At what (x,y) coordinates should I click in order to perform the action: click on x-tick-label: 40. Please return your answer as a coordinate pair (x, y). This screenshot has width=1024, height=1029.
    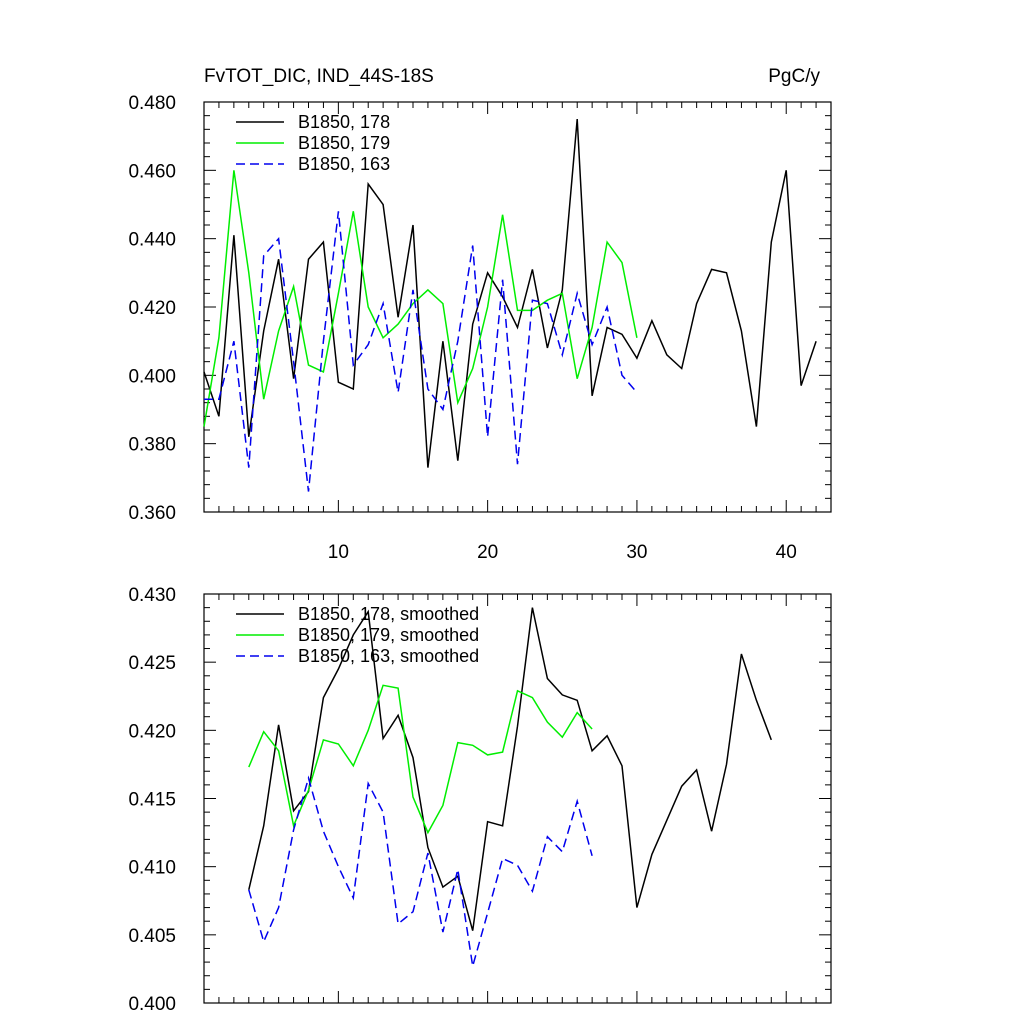
    Looking at the image, I should click on (786, 552).